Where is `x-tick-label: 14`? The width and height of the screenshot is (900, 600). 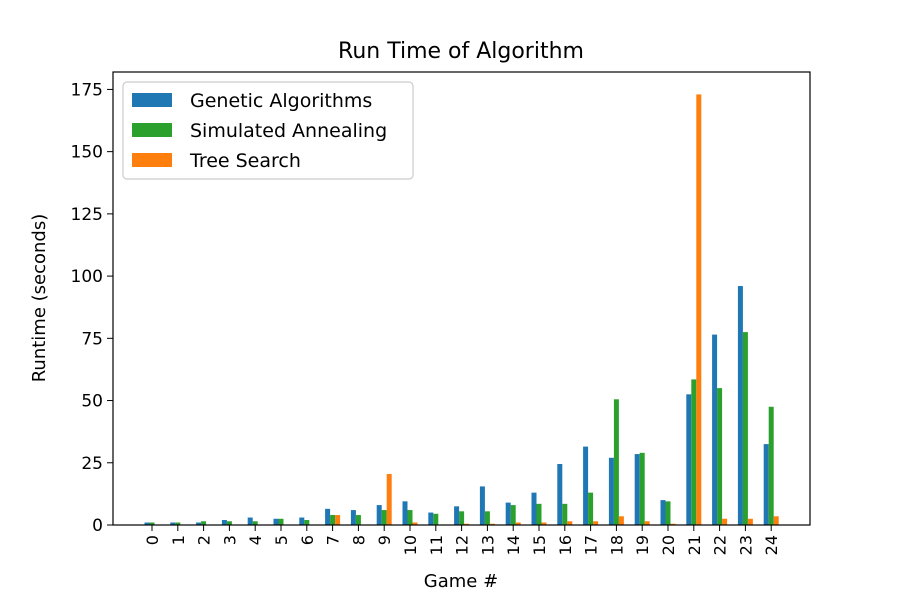 x-tick-label: 14 is located at coordinates (513, 545).